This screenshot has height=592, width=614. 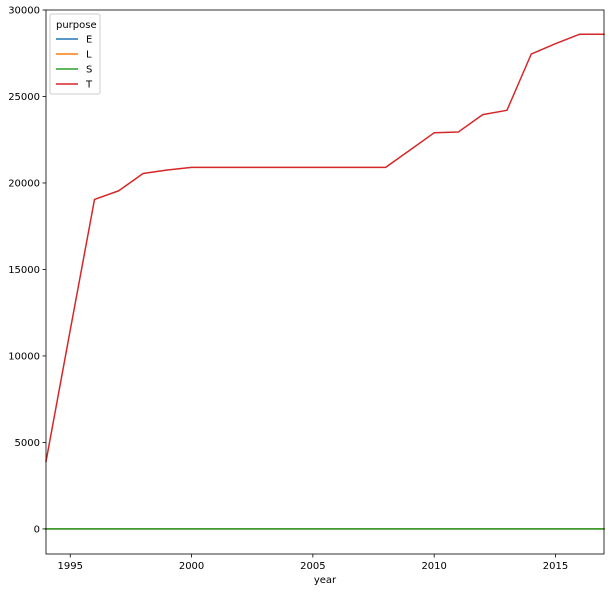 I want to click on legend-label-E: E, so click(x=89, y=40).